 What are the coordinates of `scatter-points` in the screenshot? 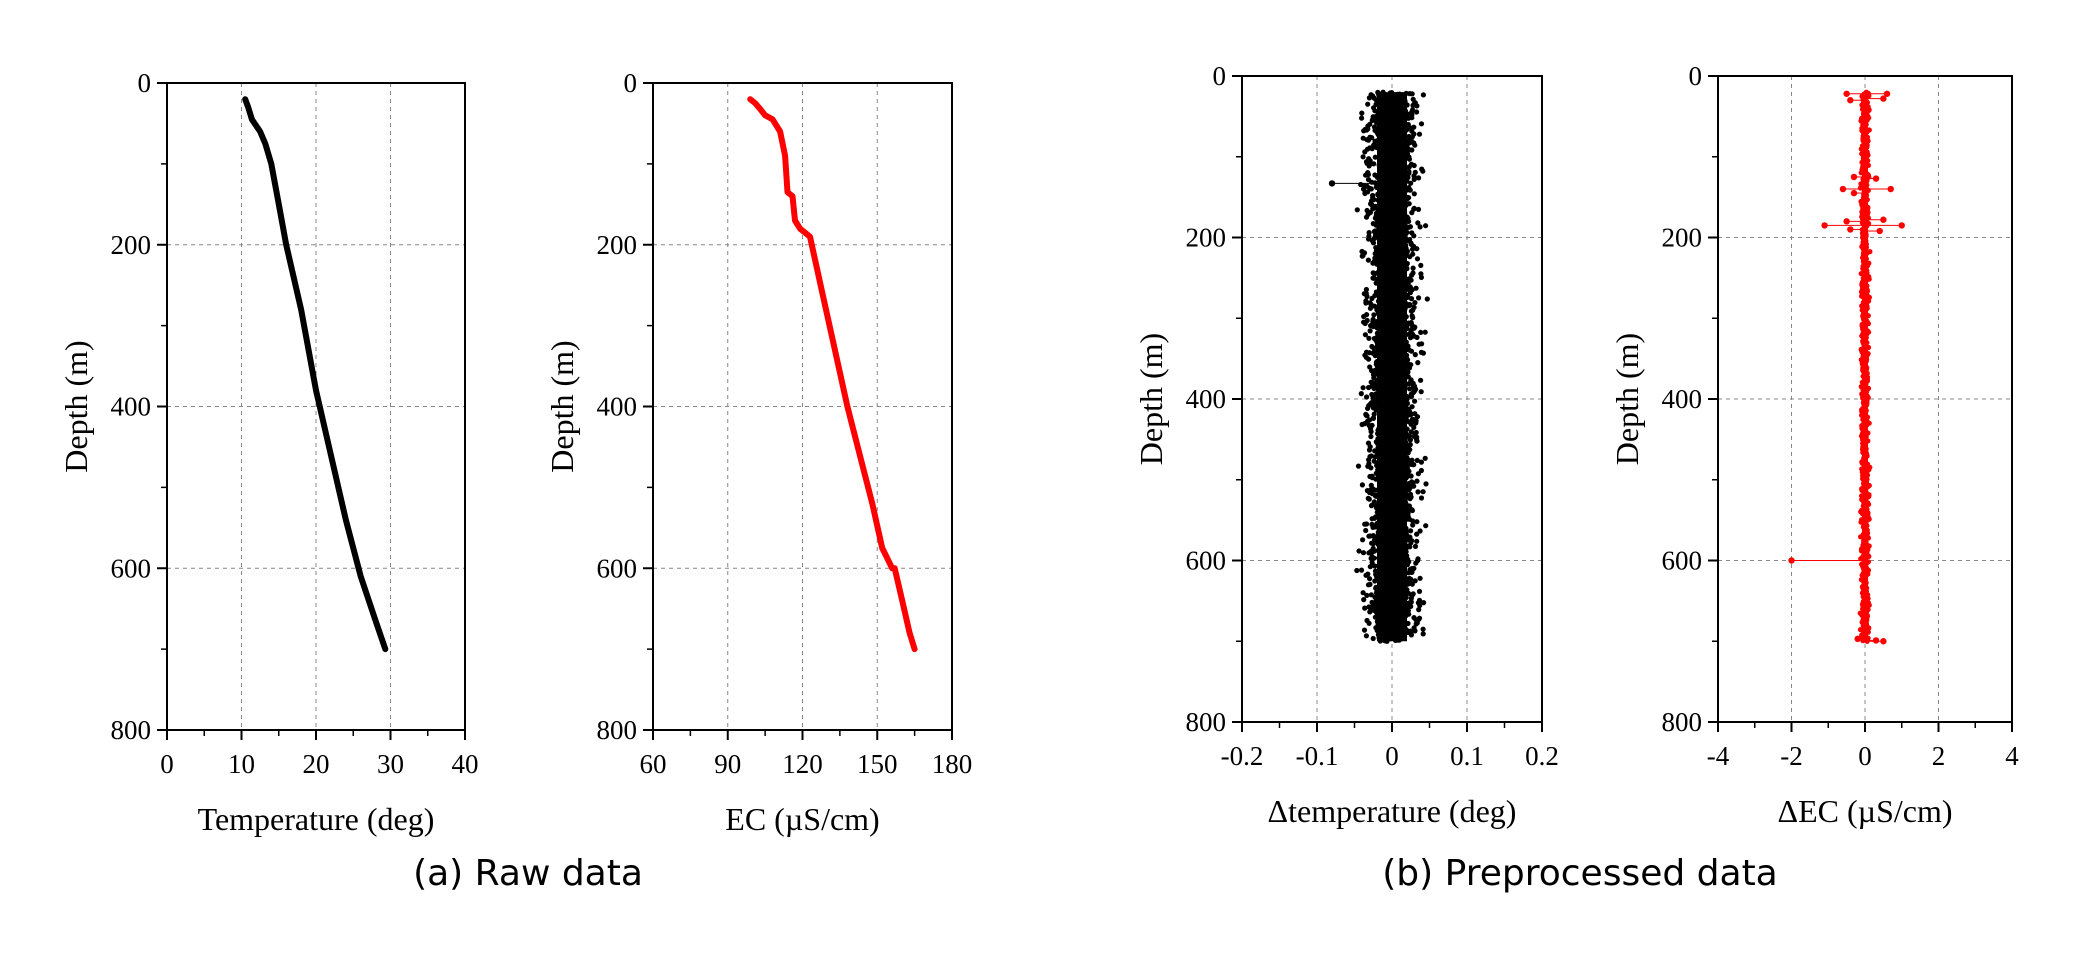 It's located at (1846, 367).